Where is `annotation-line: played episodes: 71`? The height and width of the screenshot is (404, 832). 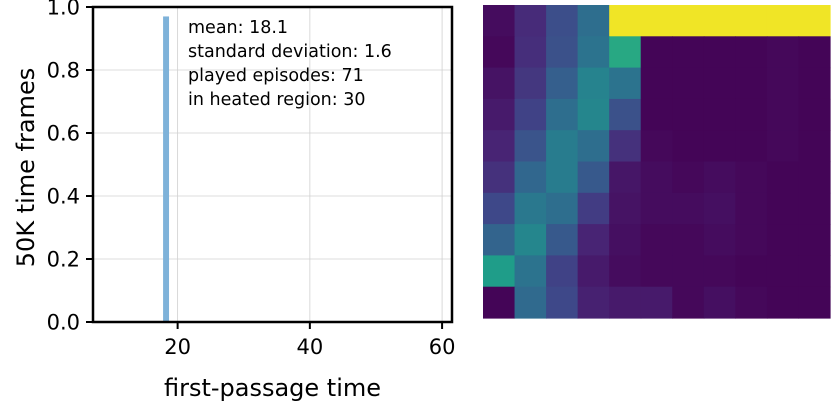
annotation-line: played episodes: 71 is located at coordinates (276, 76).